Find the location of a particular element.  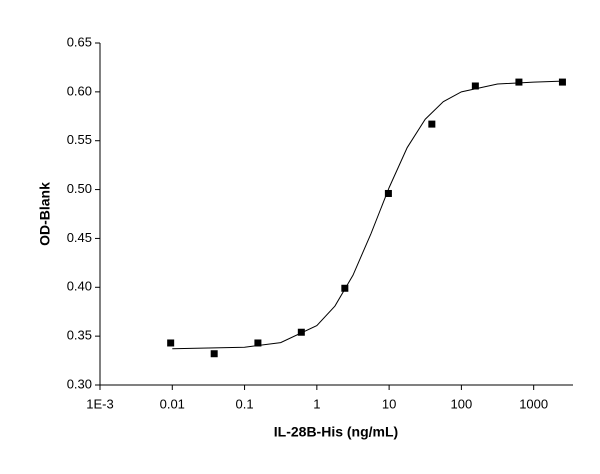

x-tick-label: 0.1 is located at coordinates (245, 403).